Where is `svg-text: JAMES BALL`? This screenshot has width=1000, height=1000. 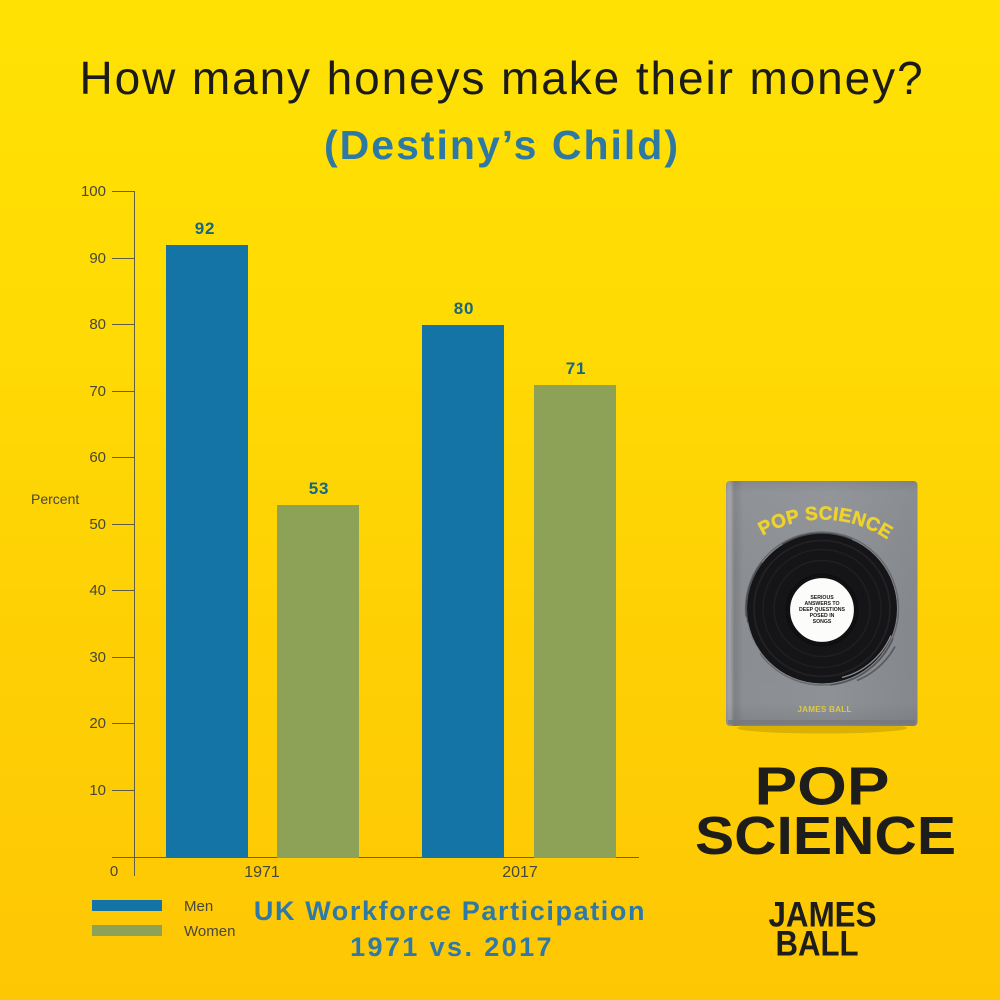 svg-text: JAMES BALL is located at coordinates (824, 709).